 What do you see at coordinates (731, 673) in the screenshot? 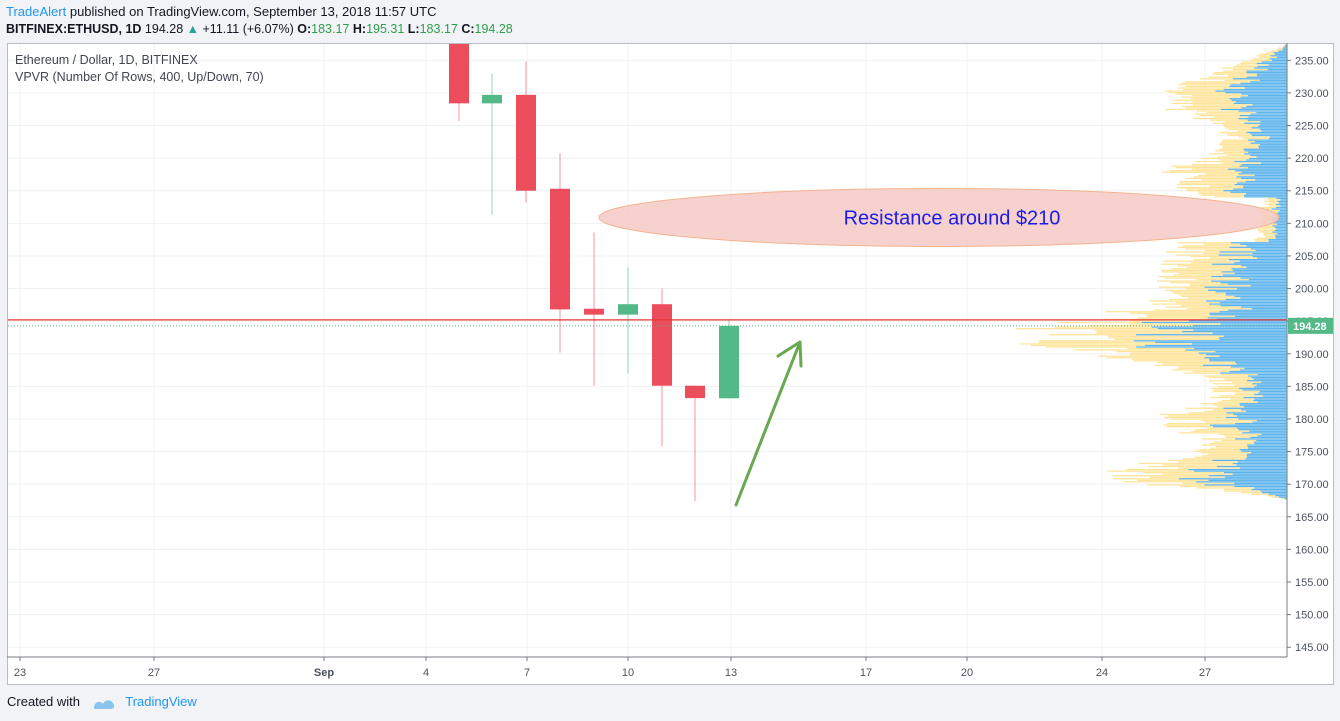
I see `x-tick-label: 13` at bounding box center [731, 673].